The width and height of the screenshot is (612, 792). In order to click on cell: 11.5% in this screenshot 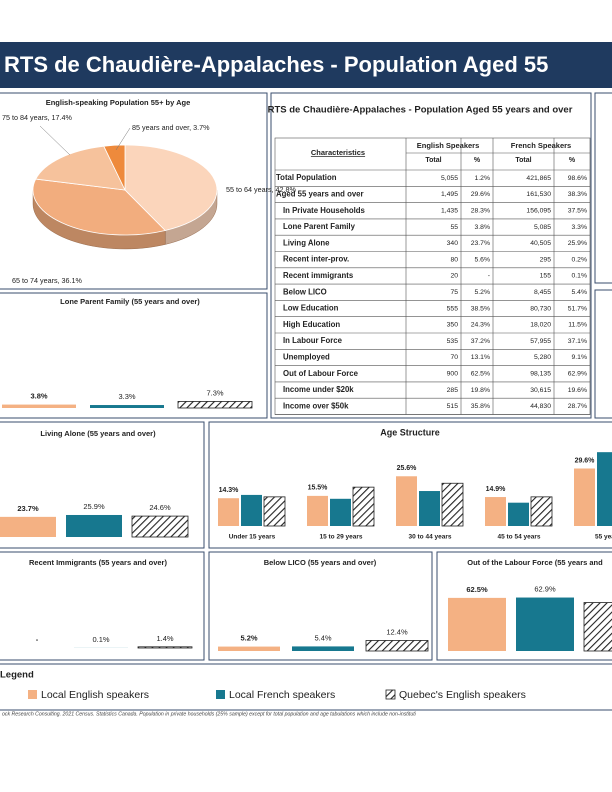, I will do `click(577, 325)`.